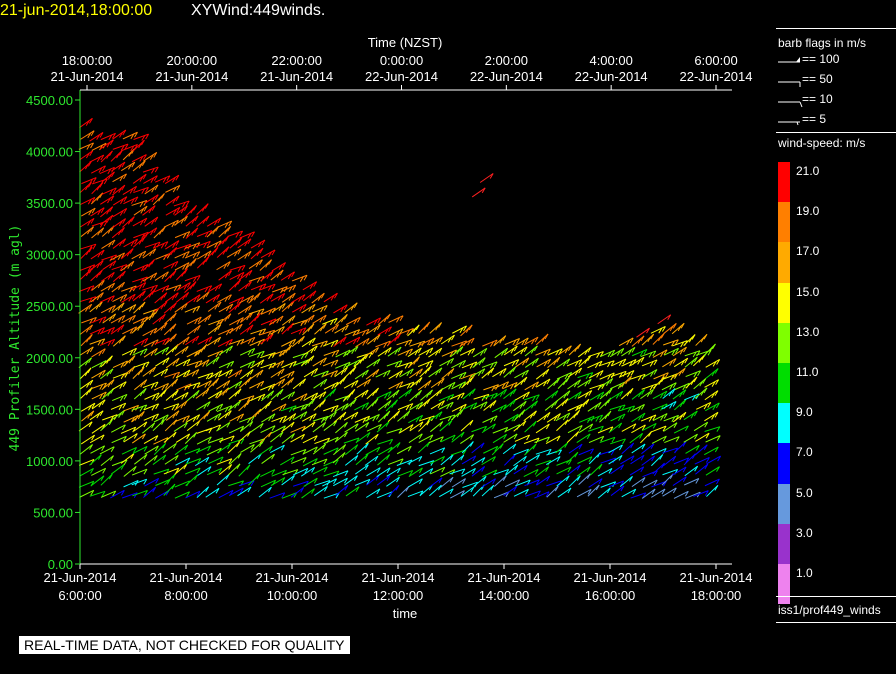 The height and width of the screenshot is (674, 896). I want to click on quality-warning: REAL-TIME DATA, NOT CHECKED FOR QUALITY, so click(185, 645).